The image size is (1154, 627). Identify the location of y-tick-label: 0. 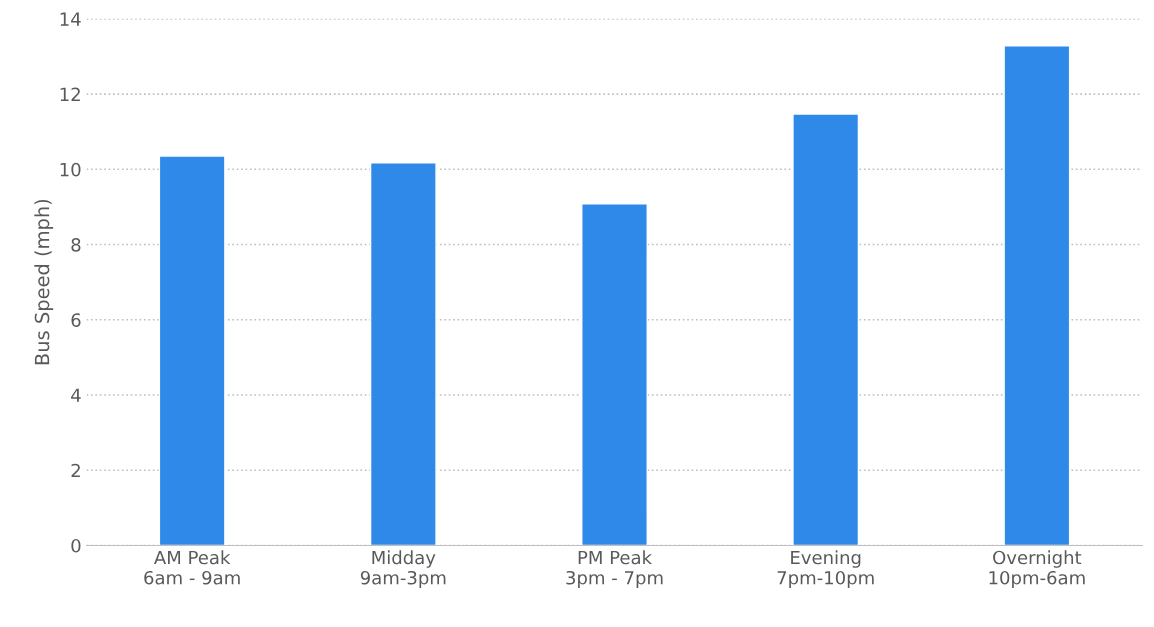
(76, 545).